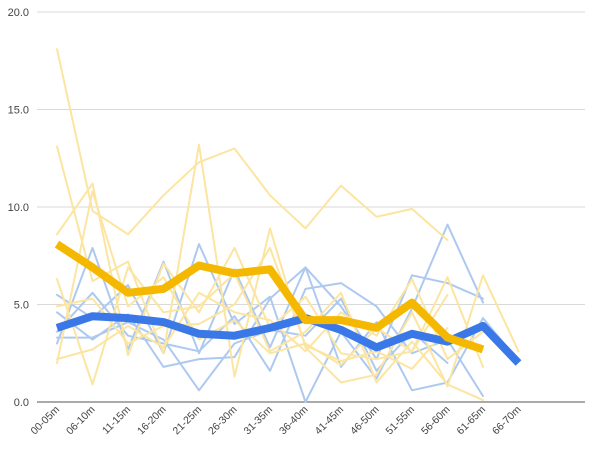 The image size is (593, 450). I want to click on series-line-blue-bold, so click(288, 339).